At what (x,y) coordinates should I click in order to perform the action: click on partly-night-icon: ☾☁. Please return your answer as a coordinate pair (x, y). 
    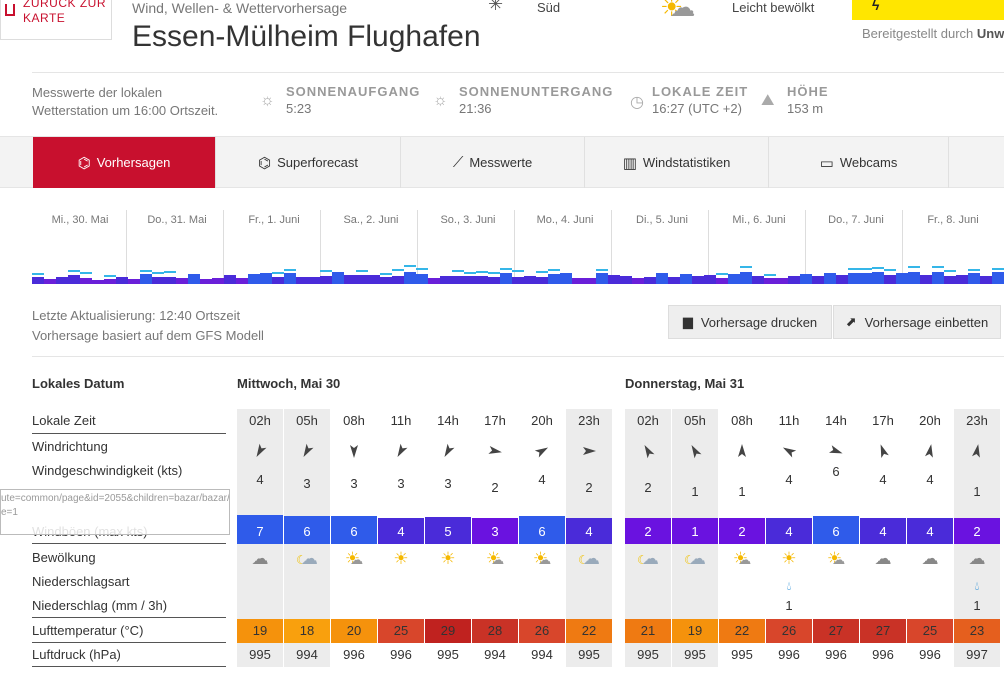
    Looking at the image, I should click on (589, 558).